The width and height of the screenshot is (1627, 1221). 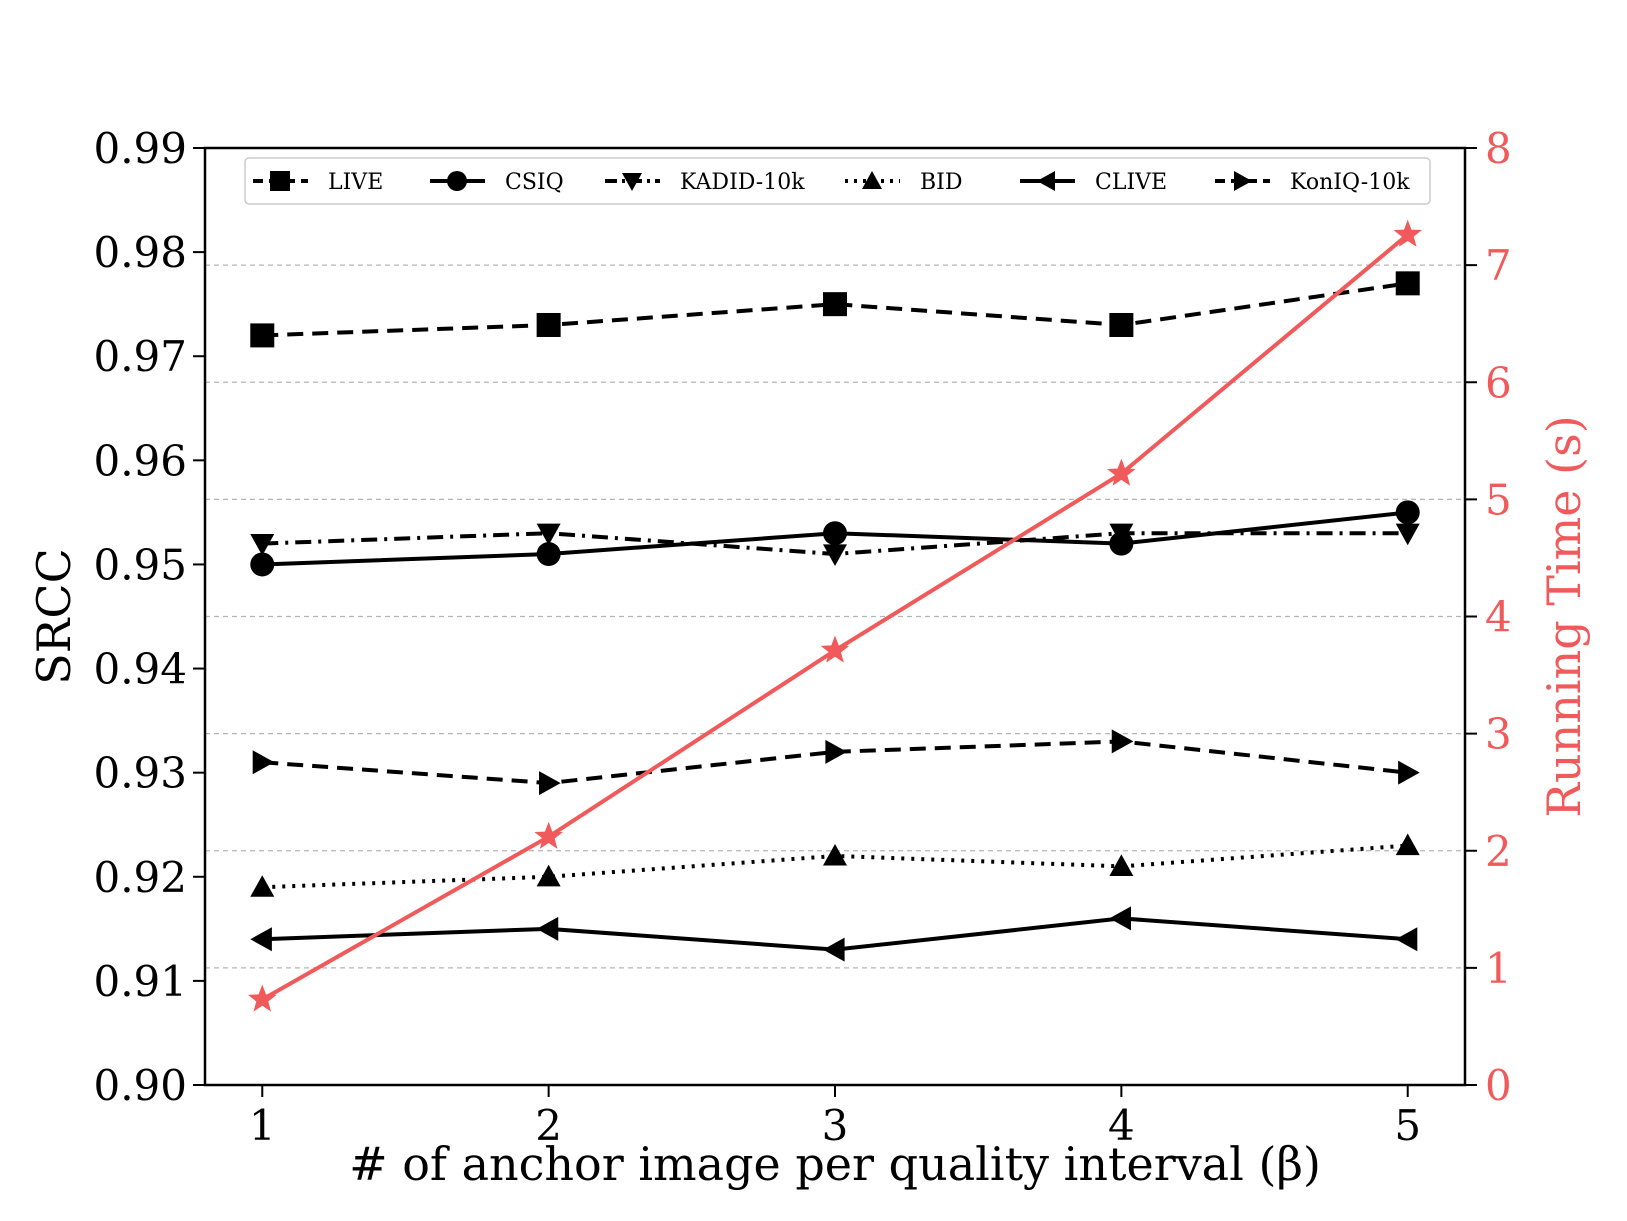 What do you see at coordinates (140, 773) in the screenshot?
I see `y-tick-label: 0.93` at bounding box center [140, 773].